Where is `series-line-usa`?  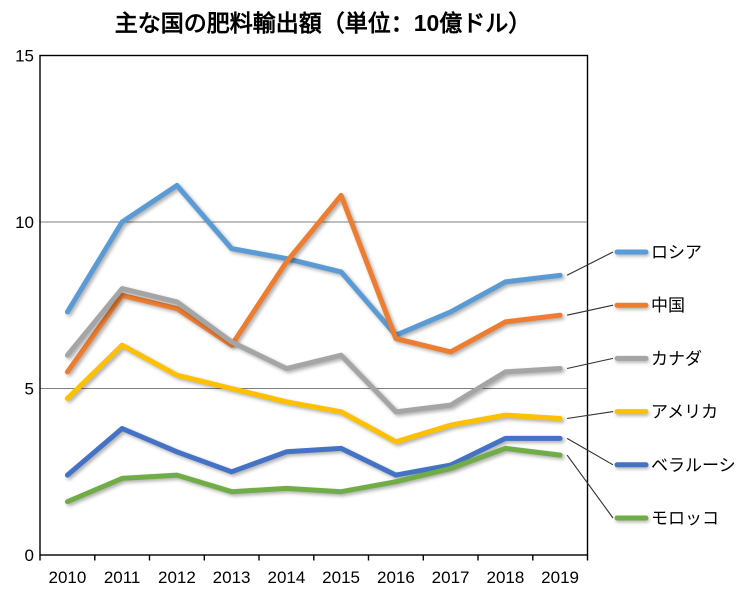
series-line-usa is located at coordinates (313, 393).